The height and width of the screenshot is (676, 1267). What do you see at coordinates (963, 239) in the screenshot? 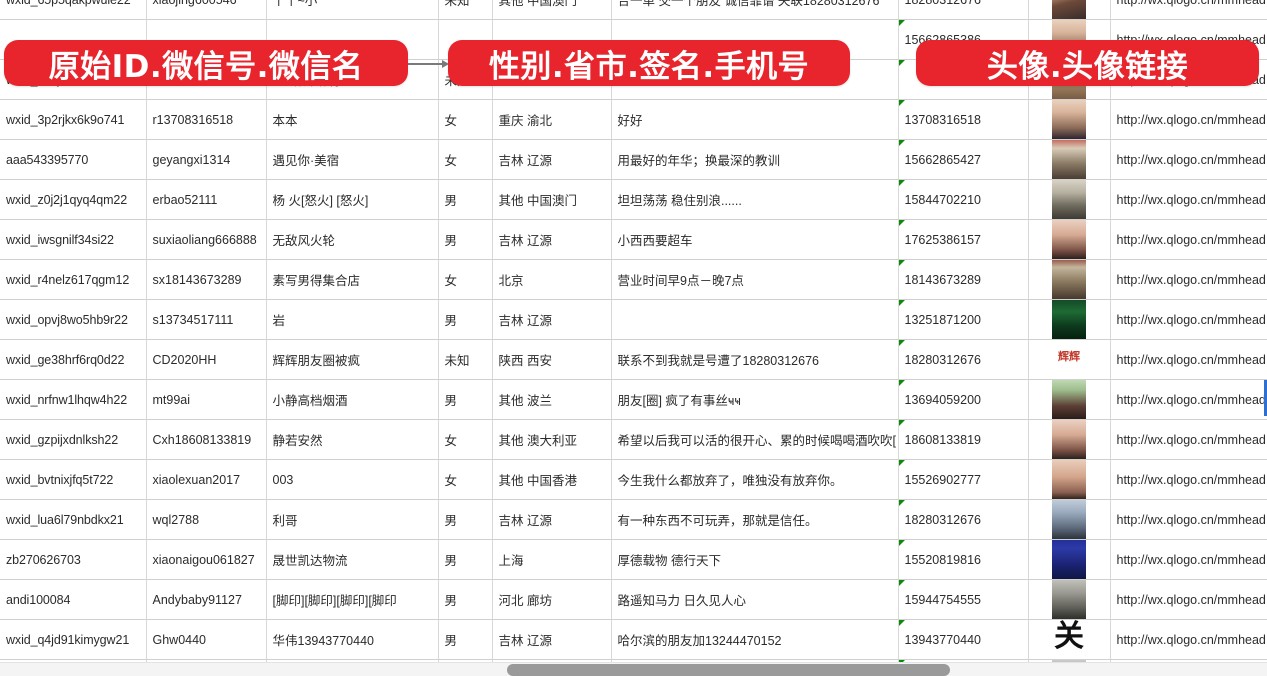
I see `cell-phone-number: 17625386157` at bounding box center [963, 239].